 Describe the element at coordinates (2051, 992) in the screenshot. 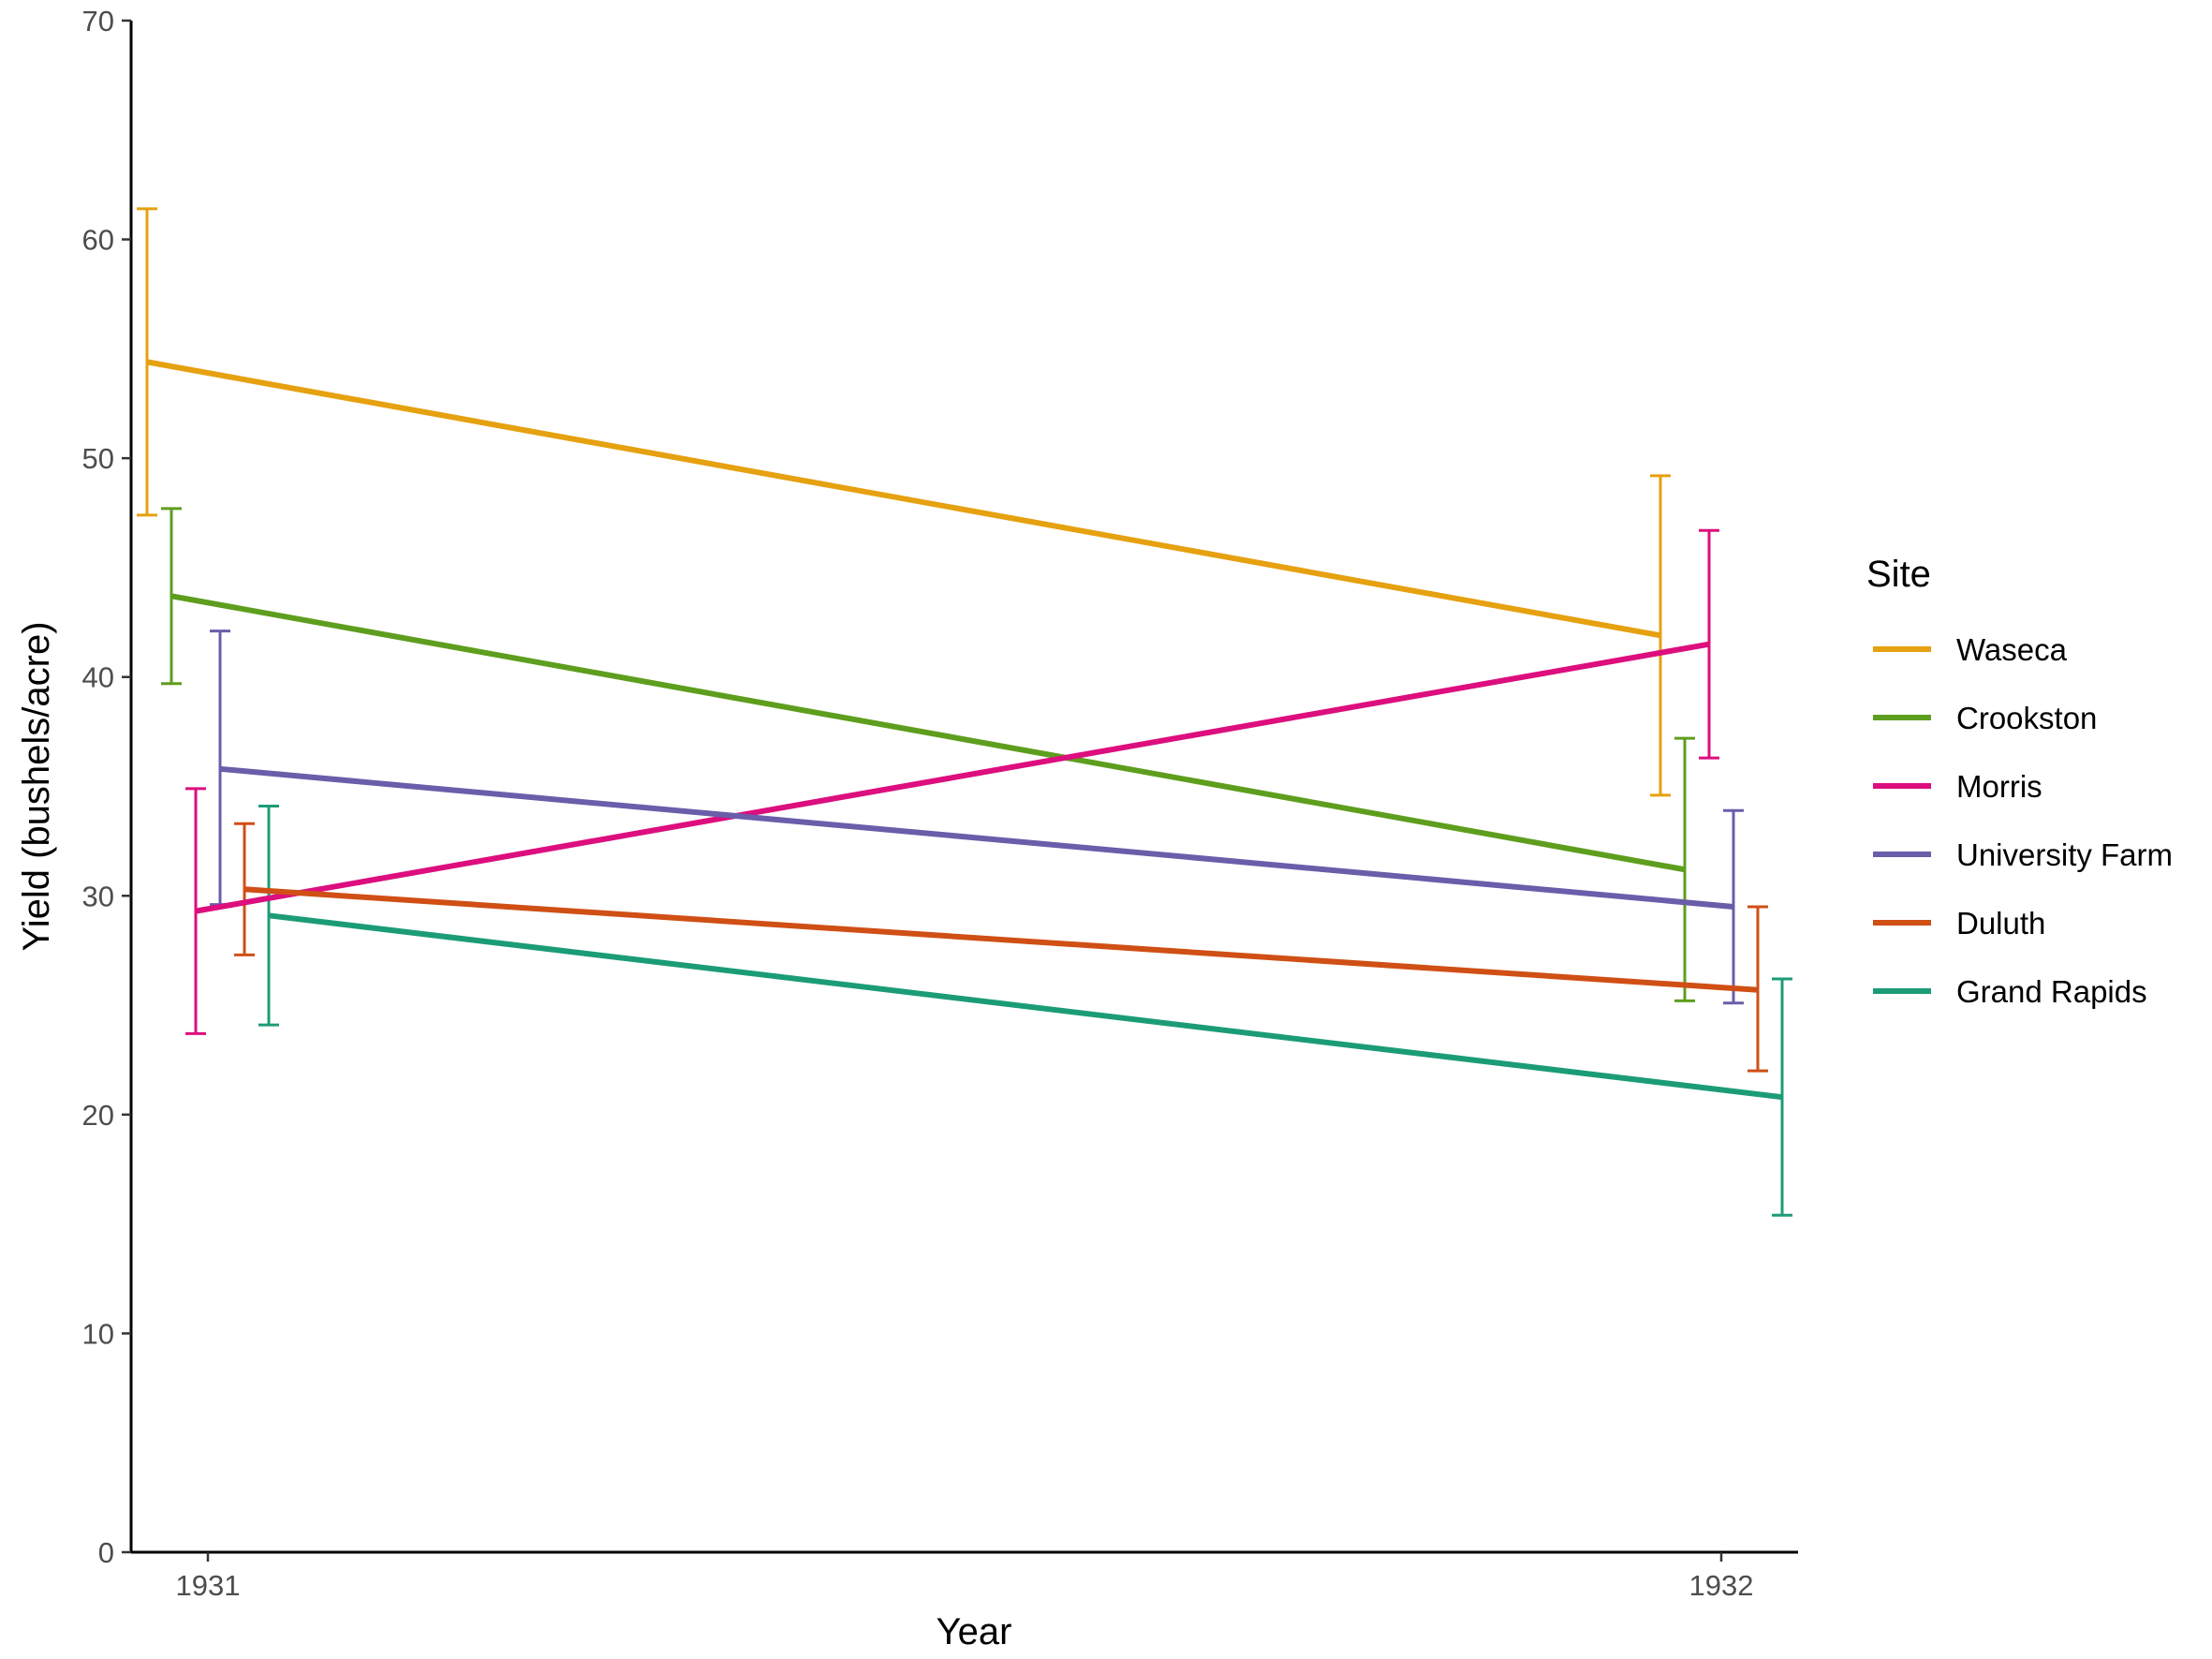

I see `legend-label: Grand Rapids` at that location.